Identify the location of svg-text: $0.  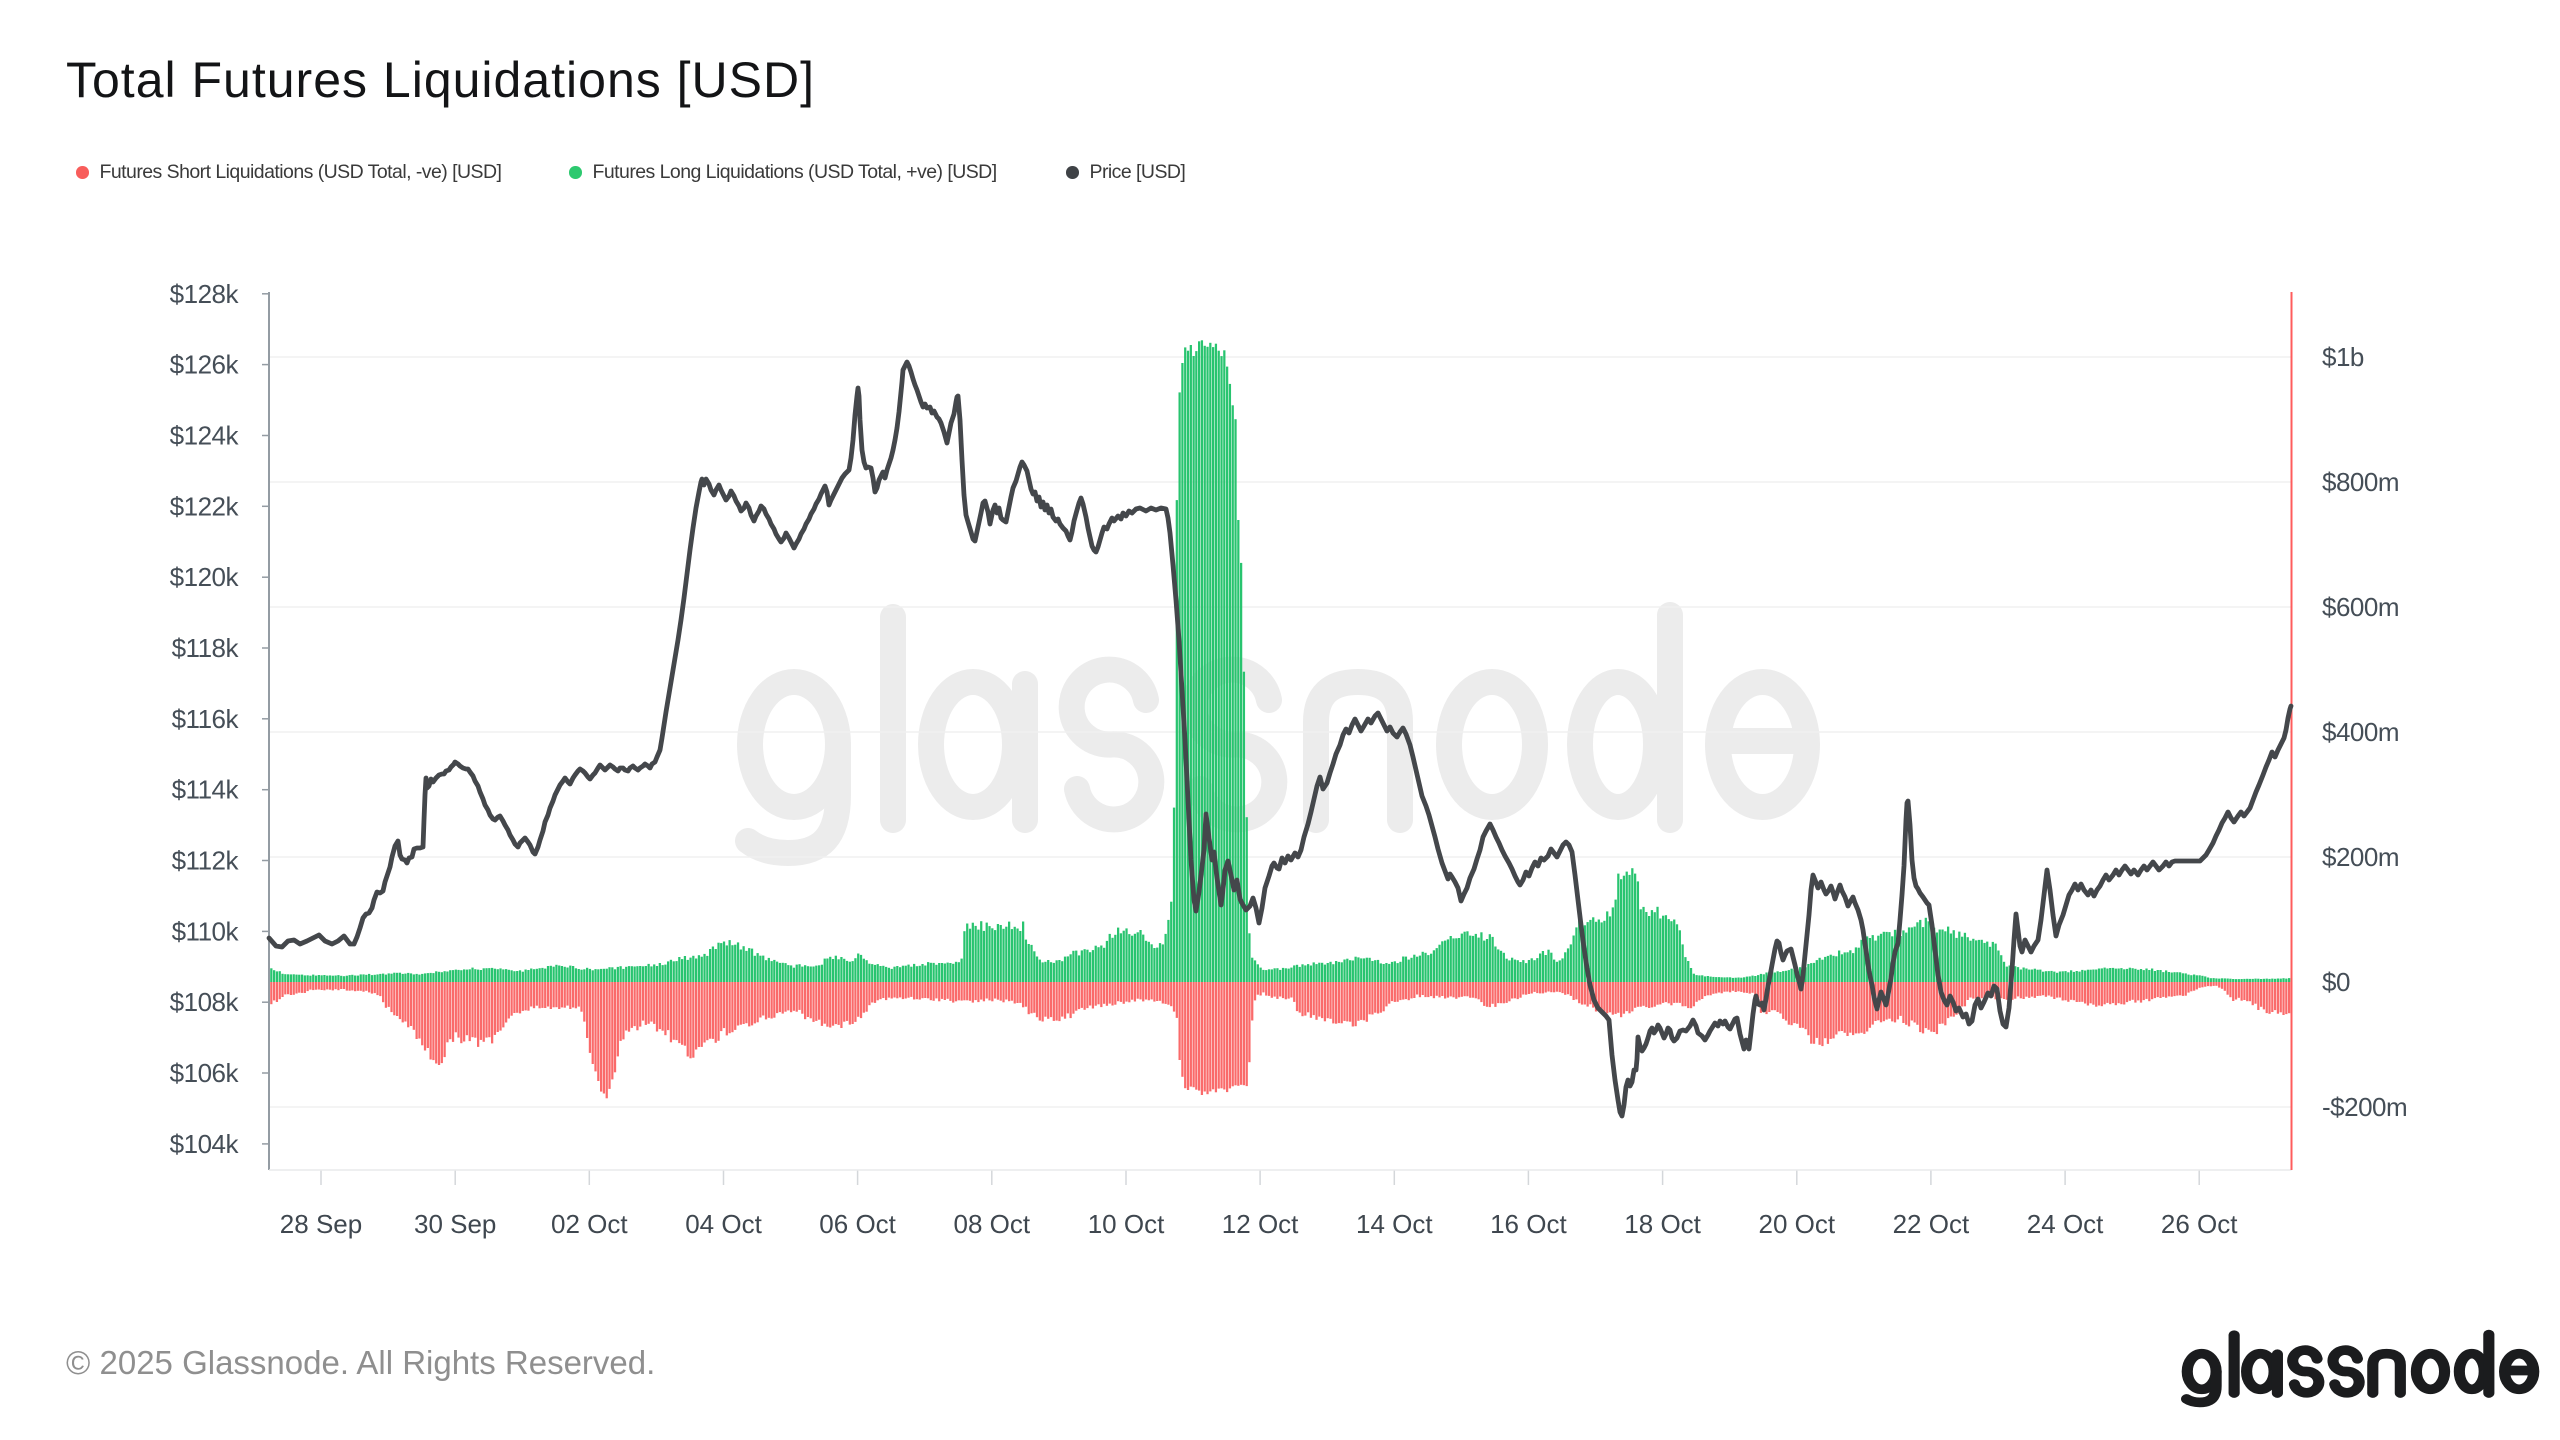
(2336, 982).